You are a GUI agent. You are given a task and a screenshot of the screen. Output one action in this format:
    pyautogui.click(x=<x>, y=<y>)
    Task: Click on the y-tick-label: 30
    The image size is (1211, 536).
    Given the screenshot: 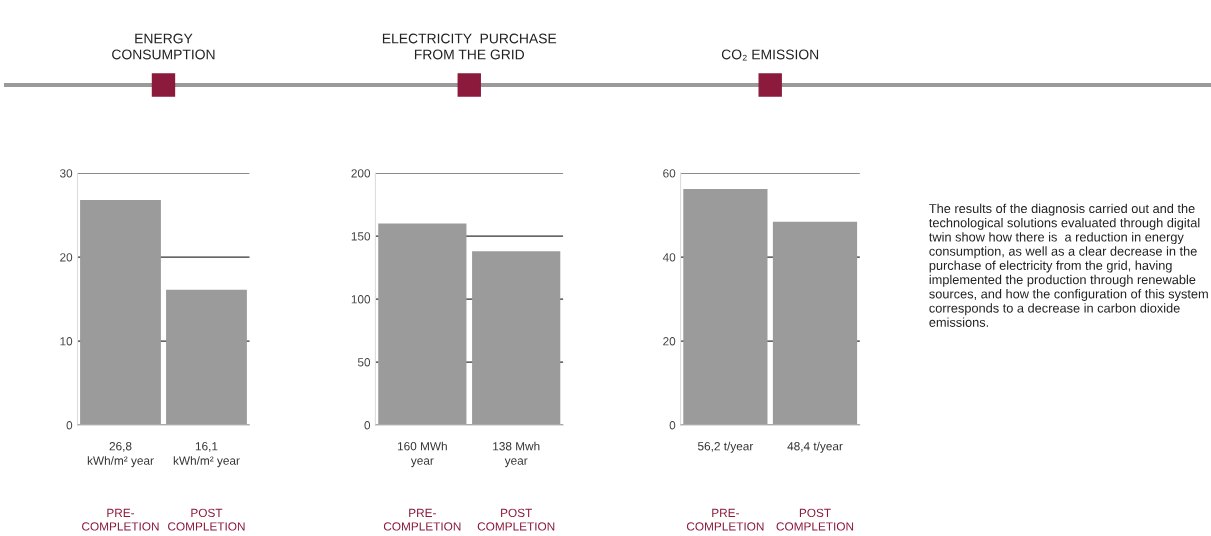 What is the action you would take?
    pyautogui.click(x=66, y=173)
    